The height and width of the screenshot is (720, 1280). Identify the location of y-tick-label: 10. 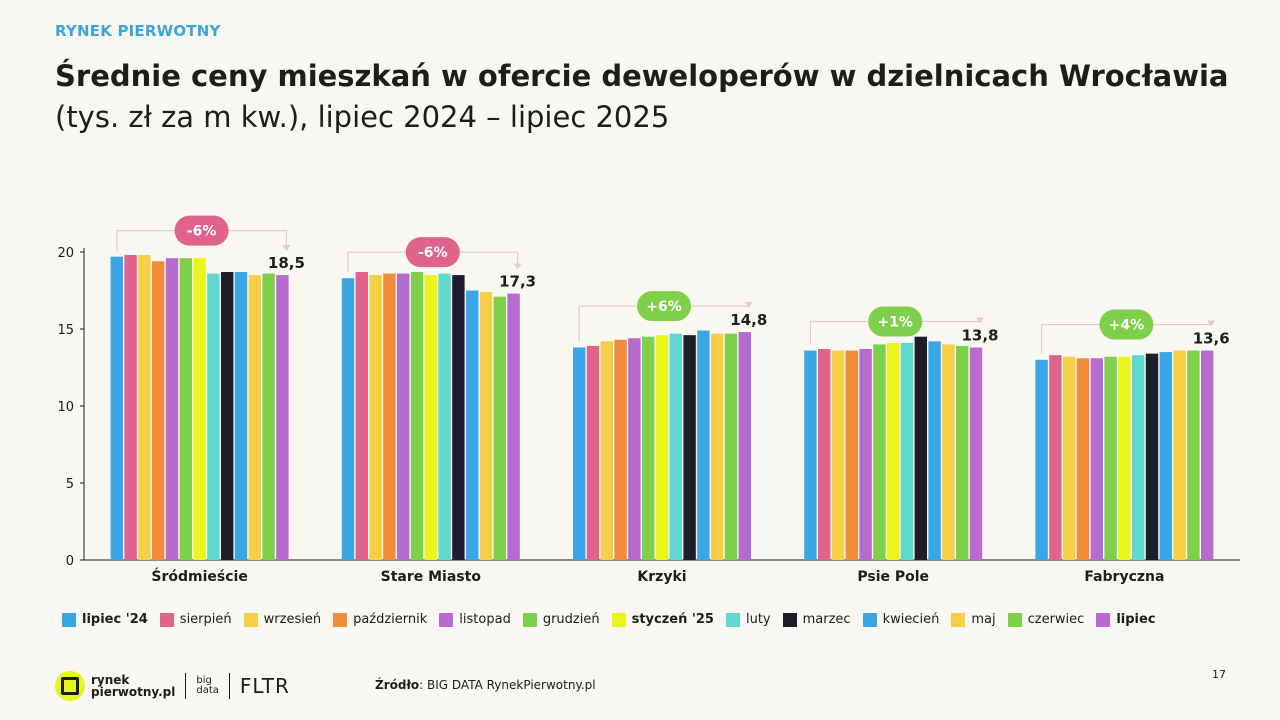
(65, 407).